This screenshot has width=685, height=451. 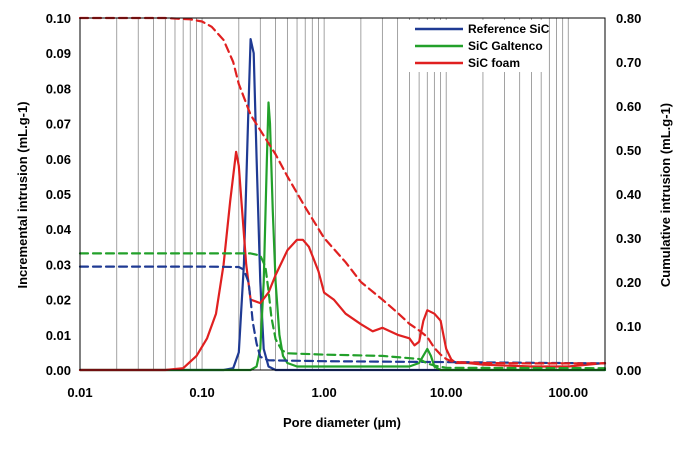 What do you see at coordinates (628, 326) in the screenshot?
I see `y-right-tick-label: 0.10` at bounding box center [628, 326].